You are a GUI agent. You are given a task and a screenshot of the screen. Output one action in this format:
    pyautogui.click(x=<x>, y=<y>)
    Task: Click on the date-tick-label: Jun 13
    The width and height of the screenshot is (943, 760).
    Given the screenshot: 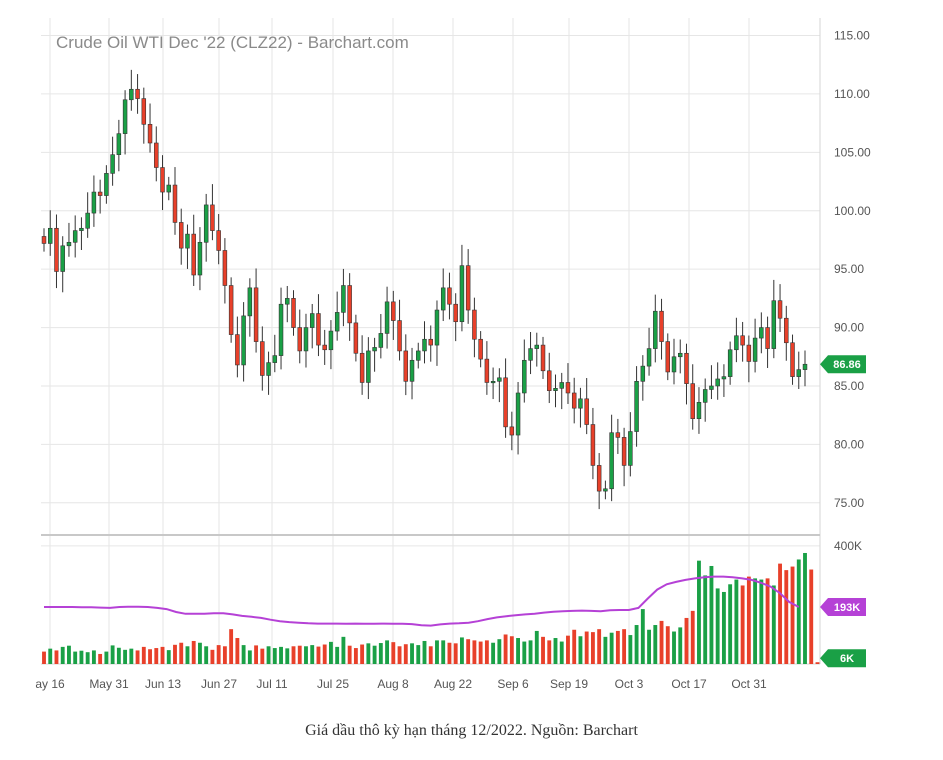 What is the action you would take?
    pyautogui.click(x=163, y=684)
    